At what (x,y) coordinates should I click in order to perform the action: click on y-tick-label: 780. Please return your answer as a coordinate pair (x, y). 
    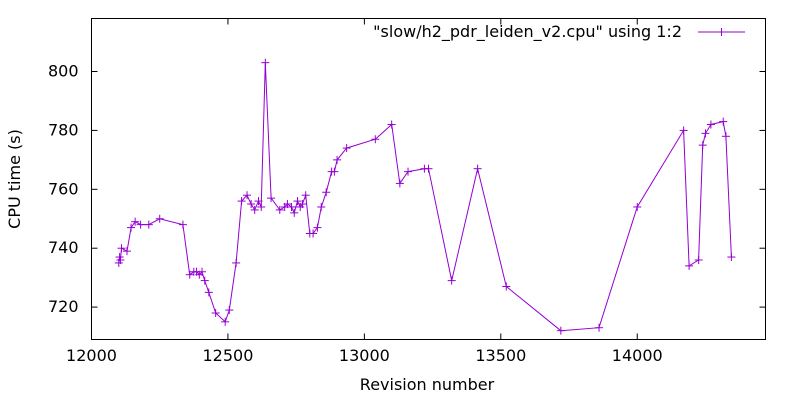
    Looking at the image, I should click on (63, 129).